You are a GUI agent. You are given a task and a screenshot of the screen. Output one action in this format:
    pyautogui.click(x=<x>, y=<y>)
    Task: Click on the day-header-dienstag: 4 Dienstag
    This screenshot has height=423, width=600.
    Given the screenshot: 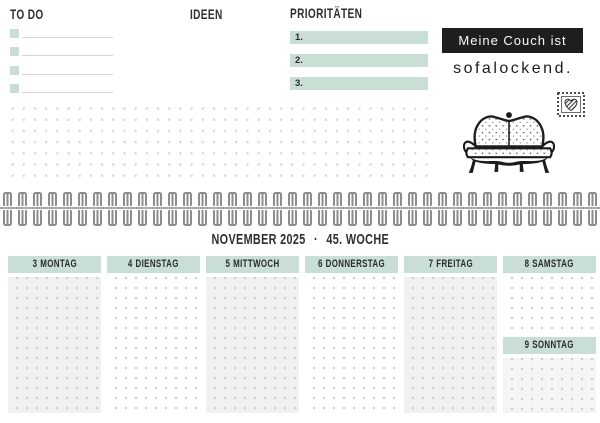 What is the action you would take?
    pyautogui.click(x=153, y=264)
    